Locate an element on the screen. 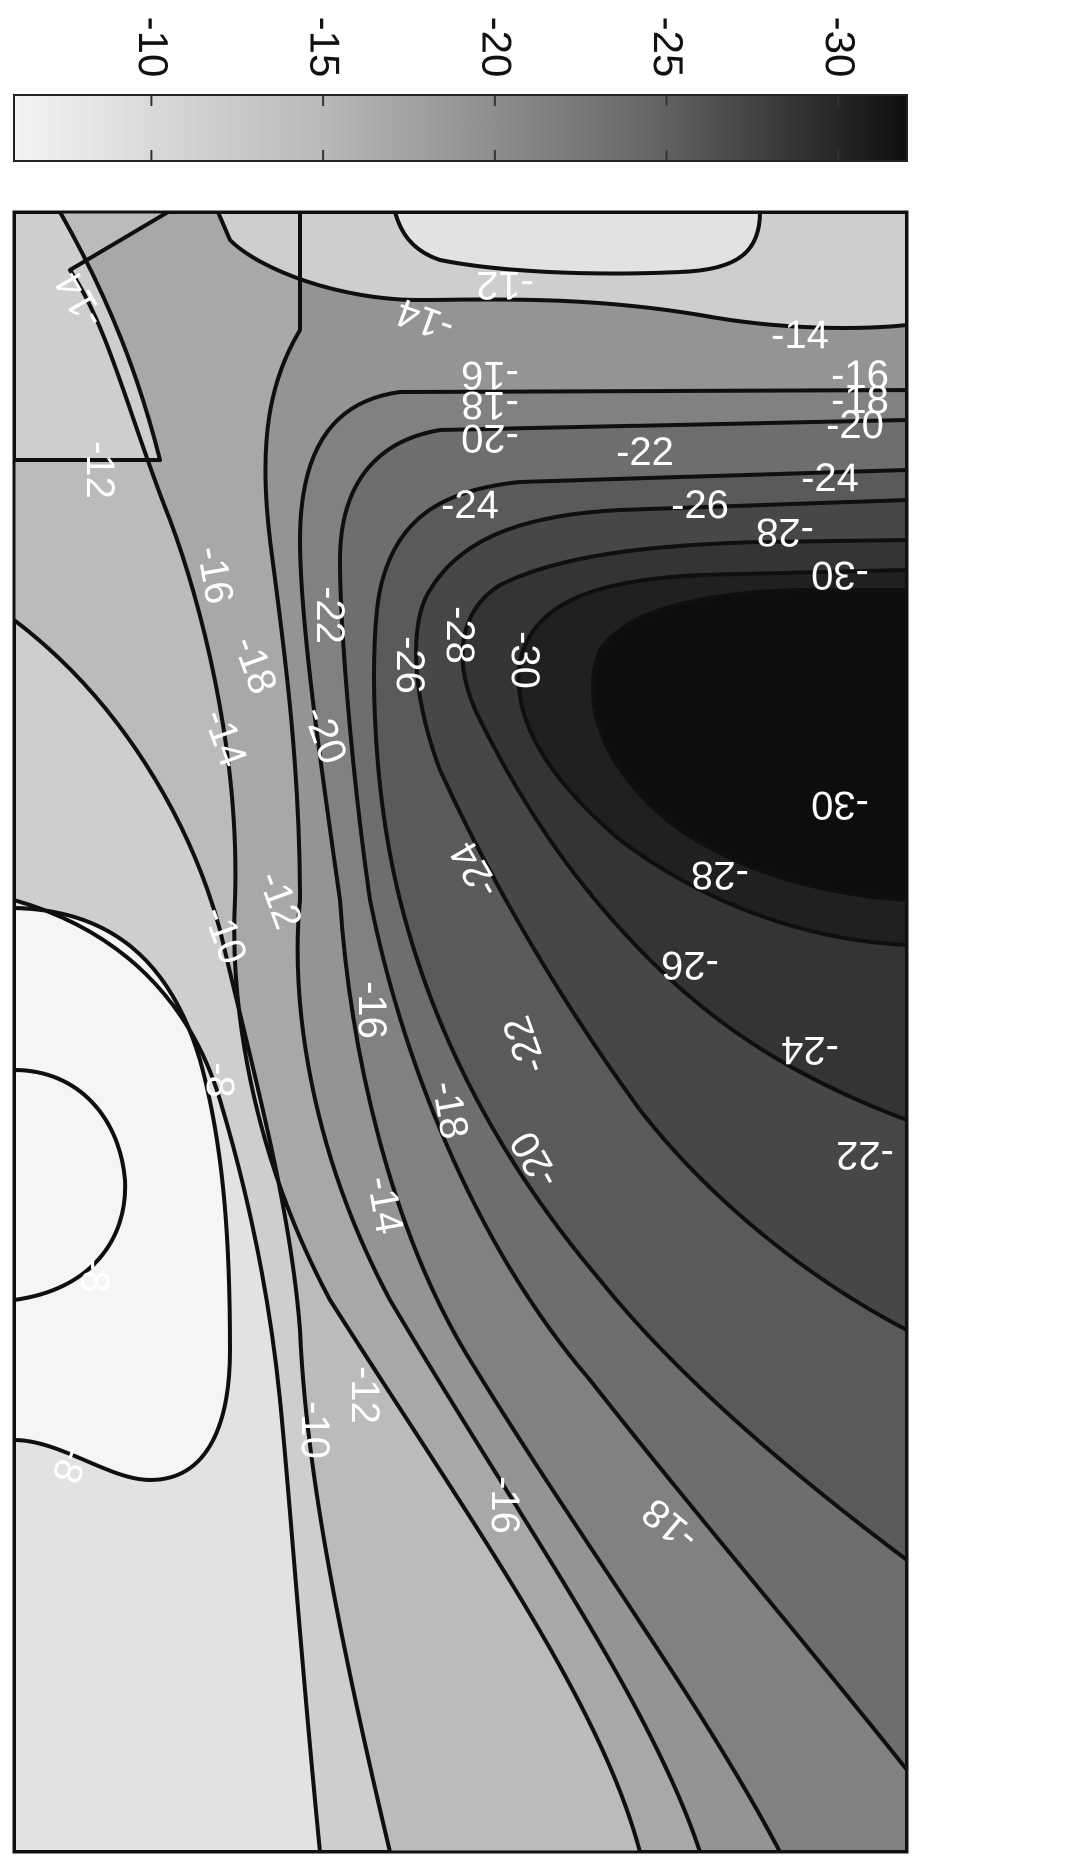 The height and width of the screenshot is (1865, 1075). colorbar-tick-label: -15 is located at coordinates (325, 47).